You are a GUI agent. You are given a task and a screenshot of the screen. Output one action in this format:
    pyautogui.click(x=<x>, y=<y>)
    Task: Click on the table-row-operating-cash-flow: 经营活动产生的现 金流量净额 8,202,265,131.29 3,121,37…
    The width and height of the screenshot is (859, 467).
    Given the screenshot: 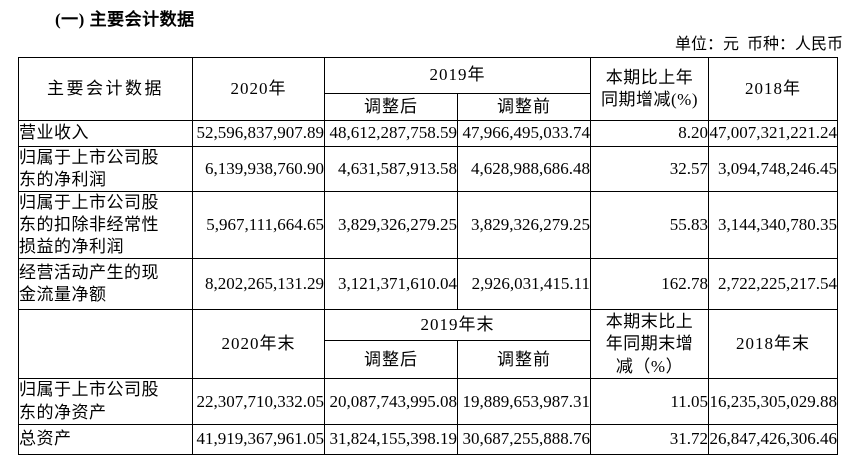 What is the action you would take?
    pyautogui.click(x=428, y=284)
    